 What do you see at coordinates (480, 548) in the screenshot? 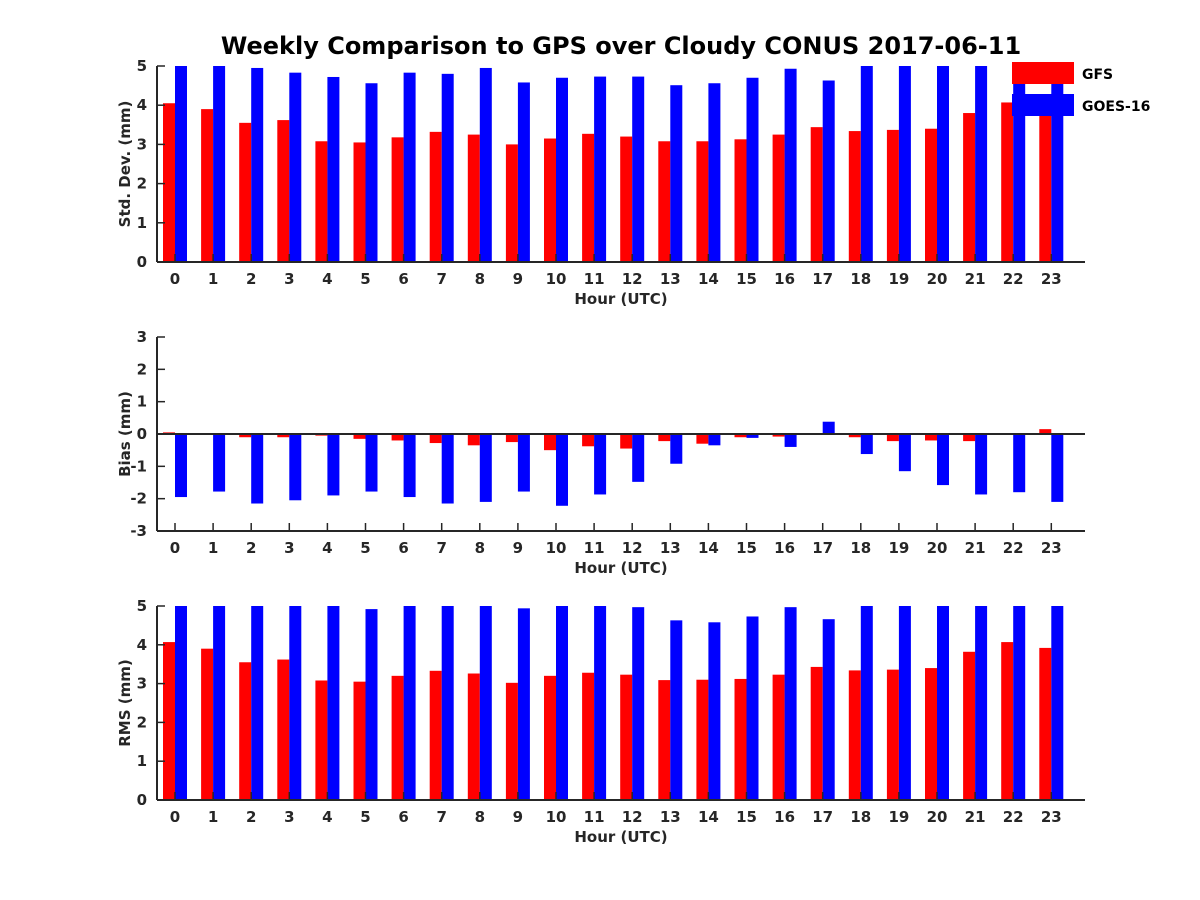
I see `x-tick-label: 8` at bounding box center [480, 548].